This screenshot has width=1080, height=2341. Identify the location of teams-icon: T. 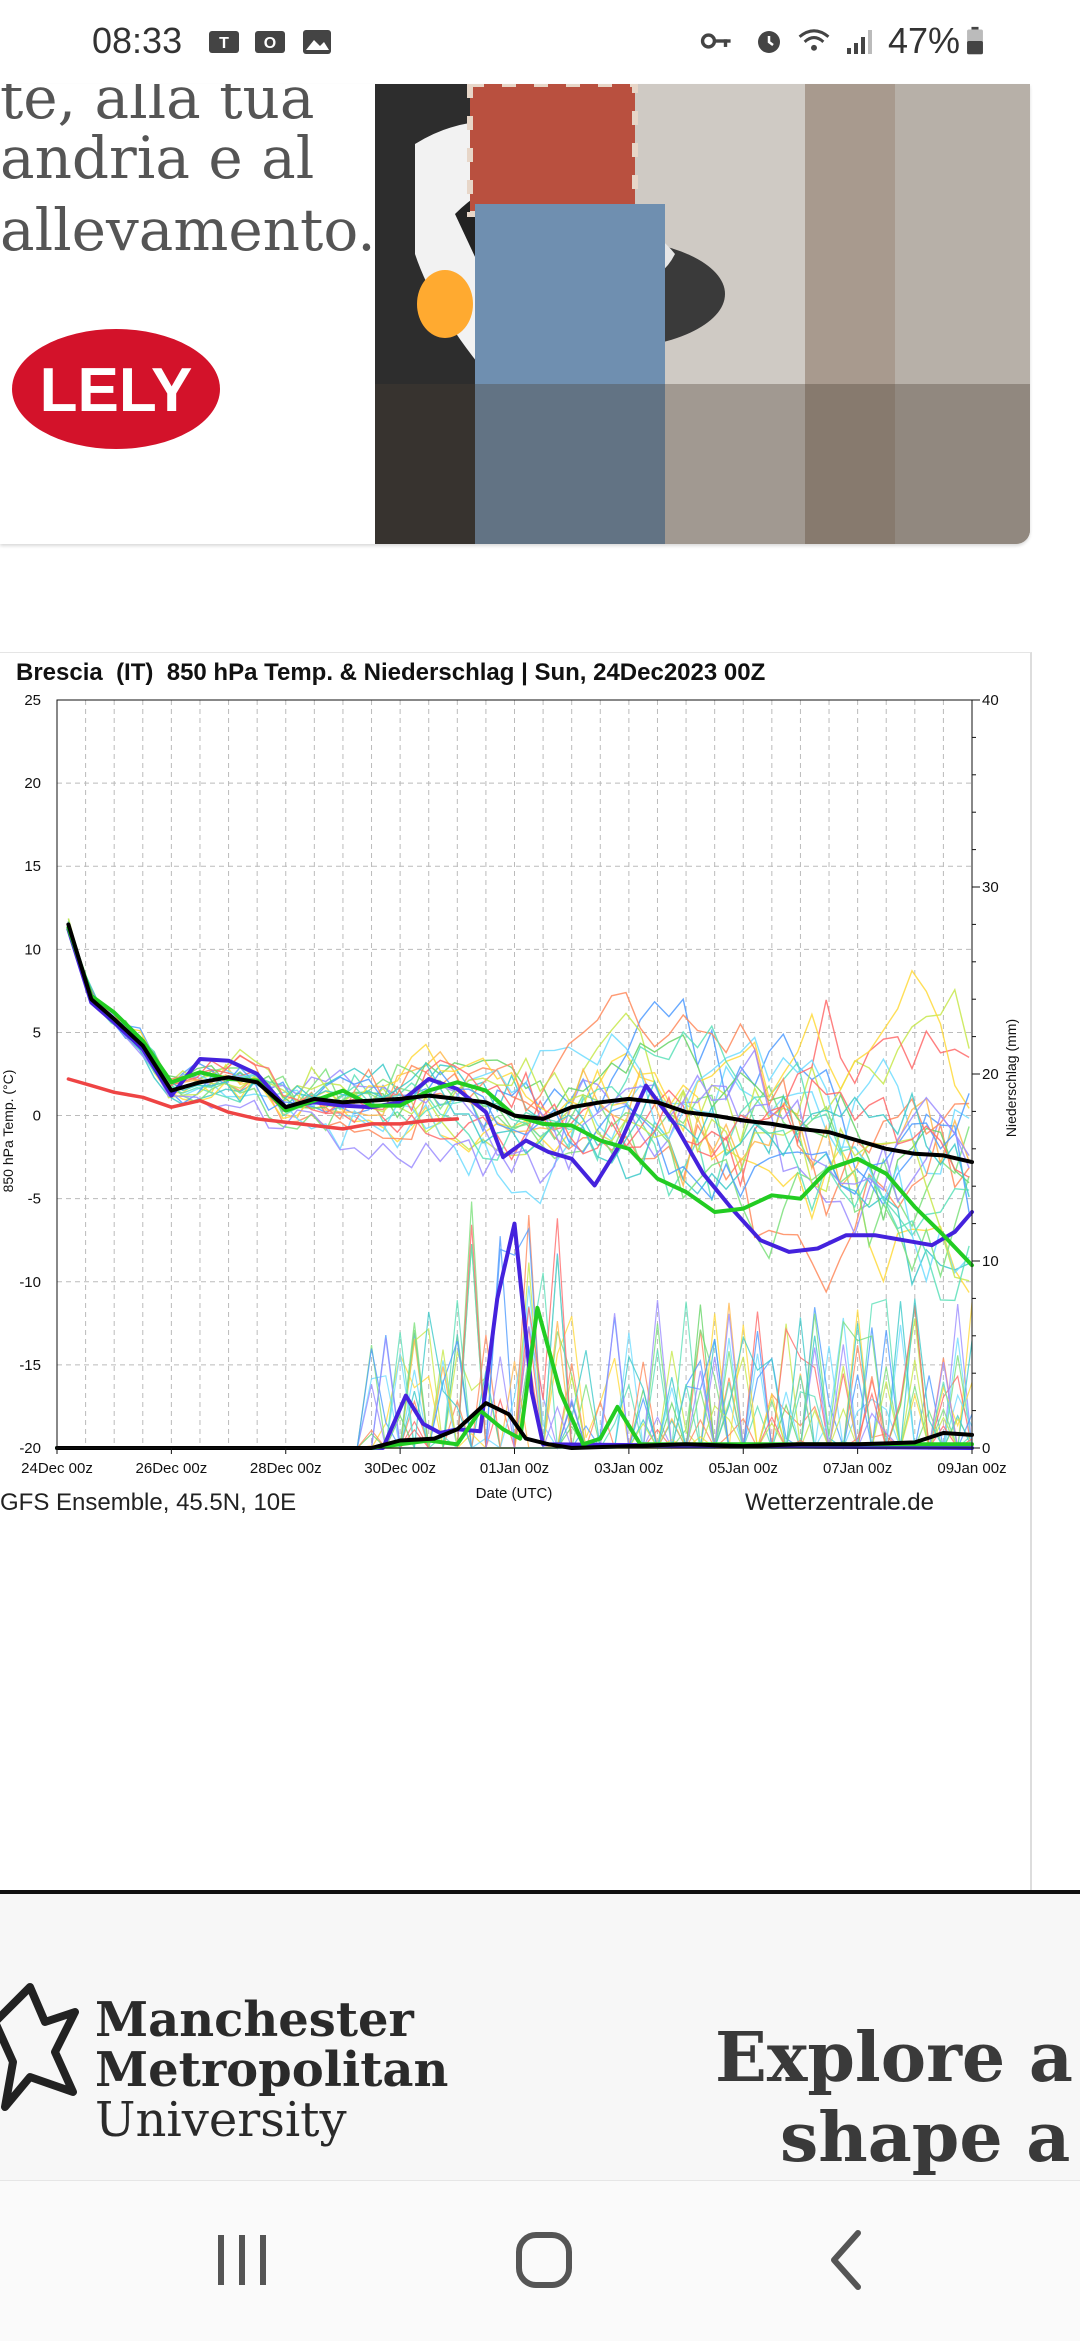
(224, 42).